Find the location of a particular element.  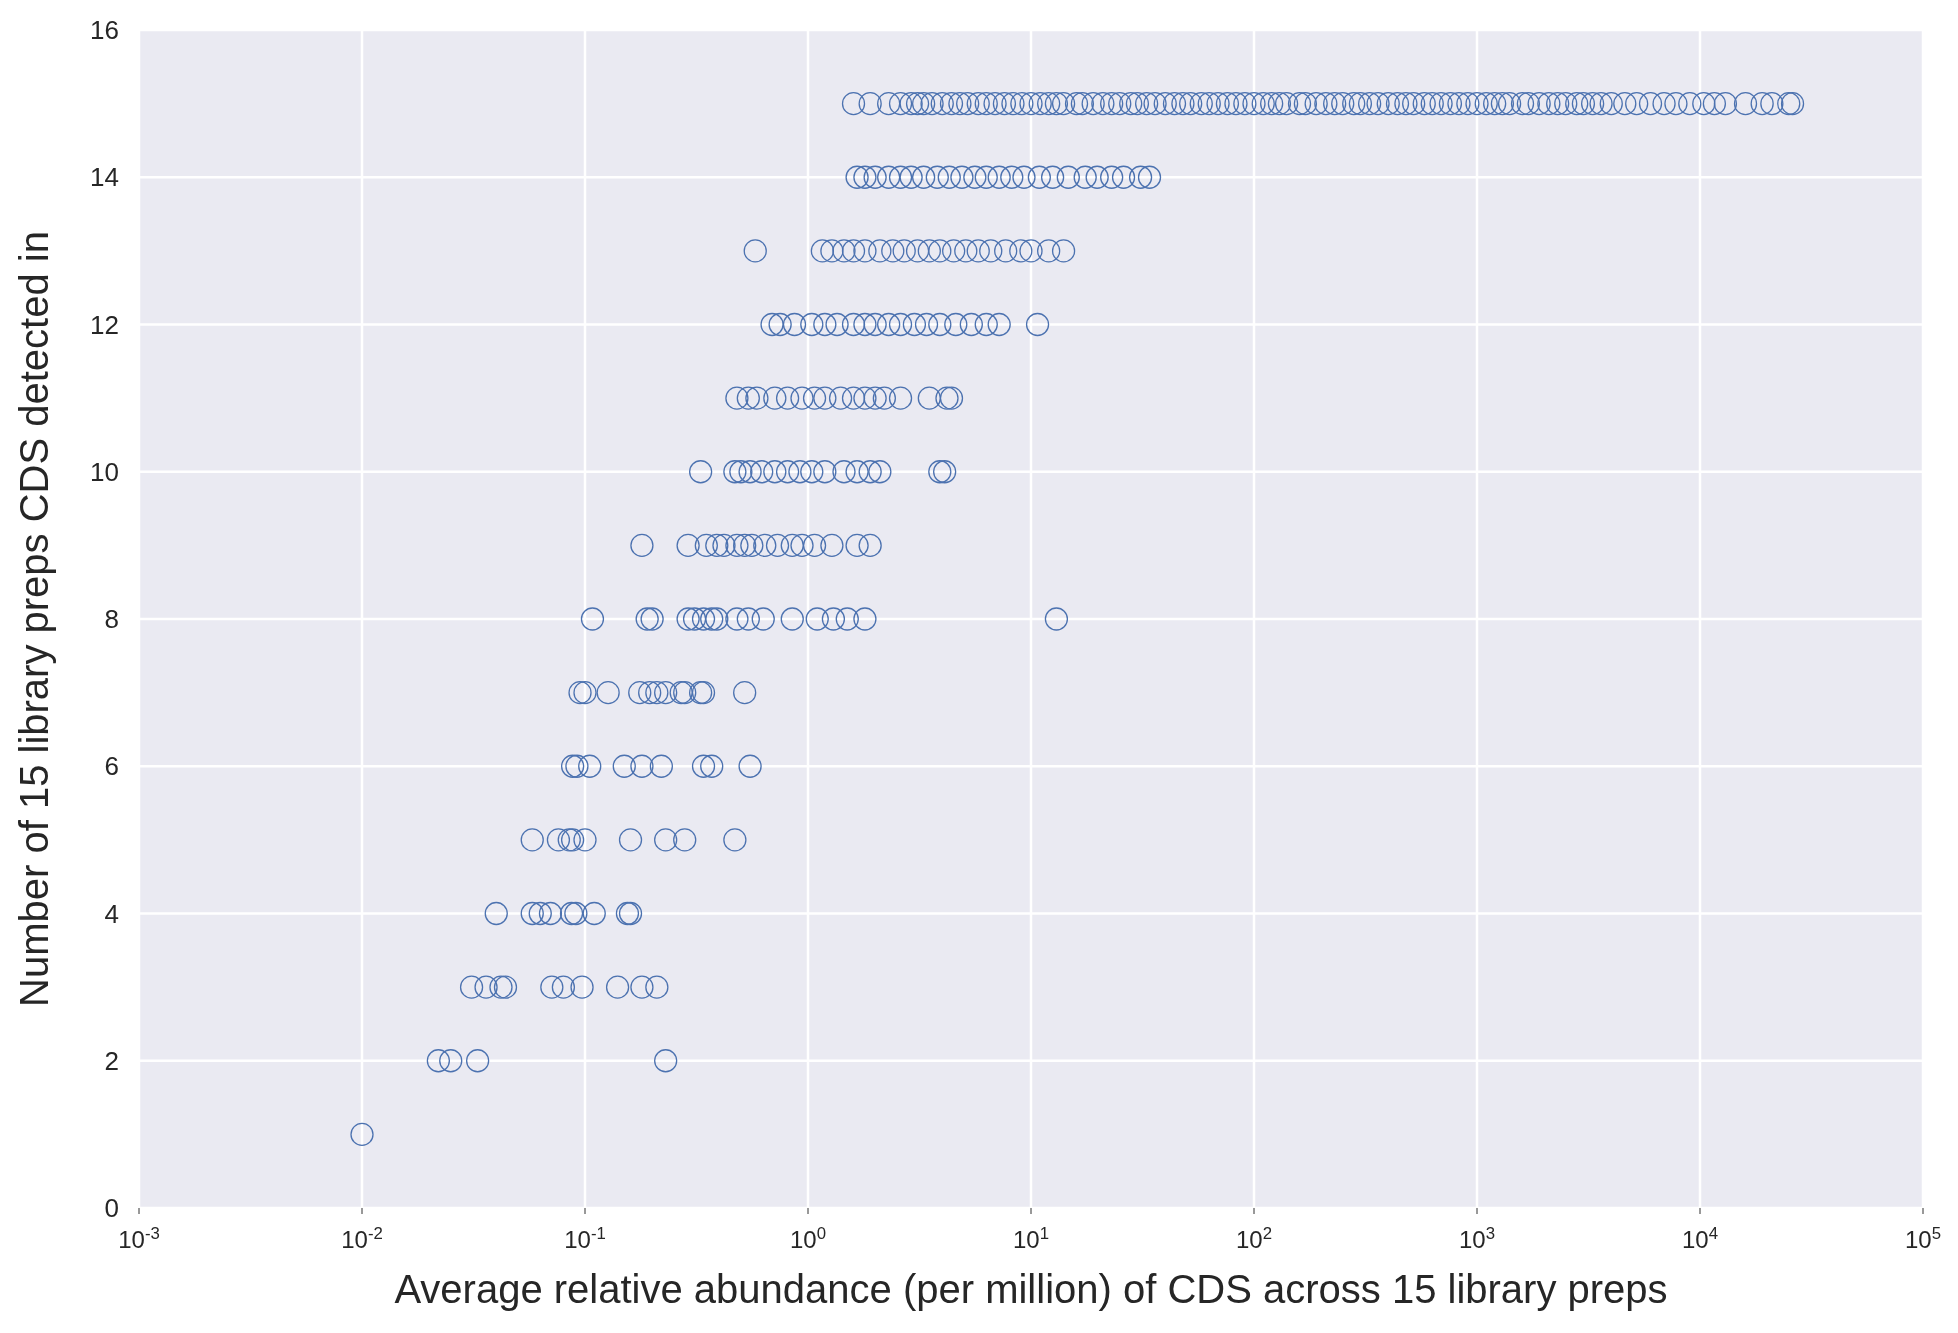

y-tick-label: 14 is located at coordinates (104, 177).